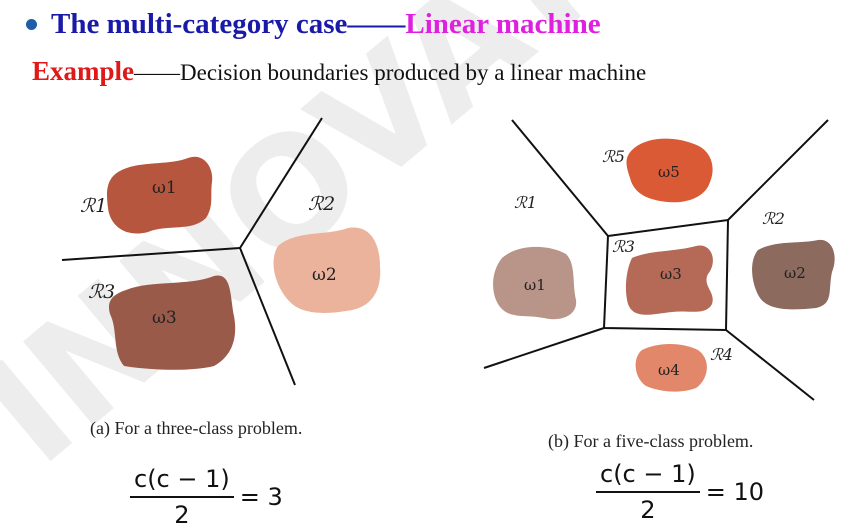 Image resolution: width=868 pixels, height=530 pixels. What do you see at coordinates (182, 481) in the screenshot?
I see `formula-a-numerator: c(c − 1)` at bounding box center [182, 481].